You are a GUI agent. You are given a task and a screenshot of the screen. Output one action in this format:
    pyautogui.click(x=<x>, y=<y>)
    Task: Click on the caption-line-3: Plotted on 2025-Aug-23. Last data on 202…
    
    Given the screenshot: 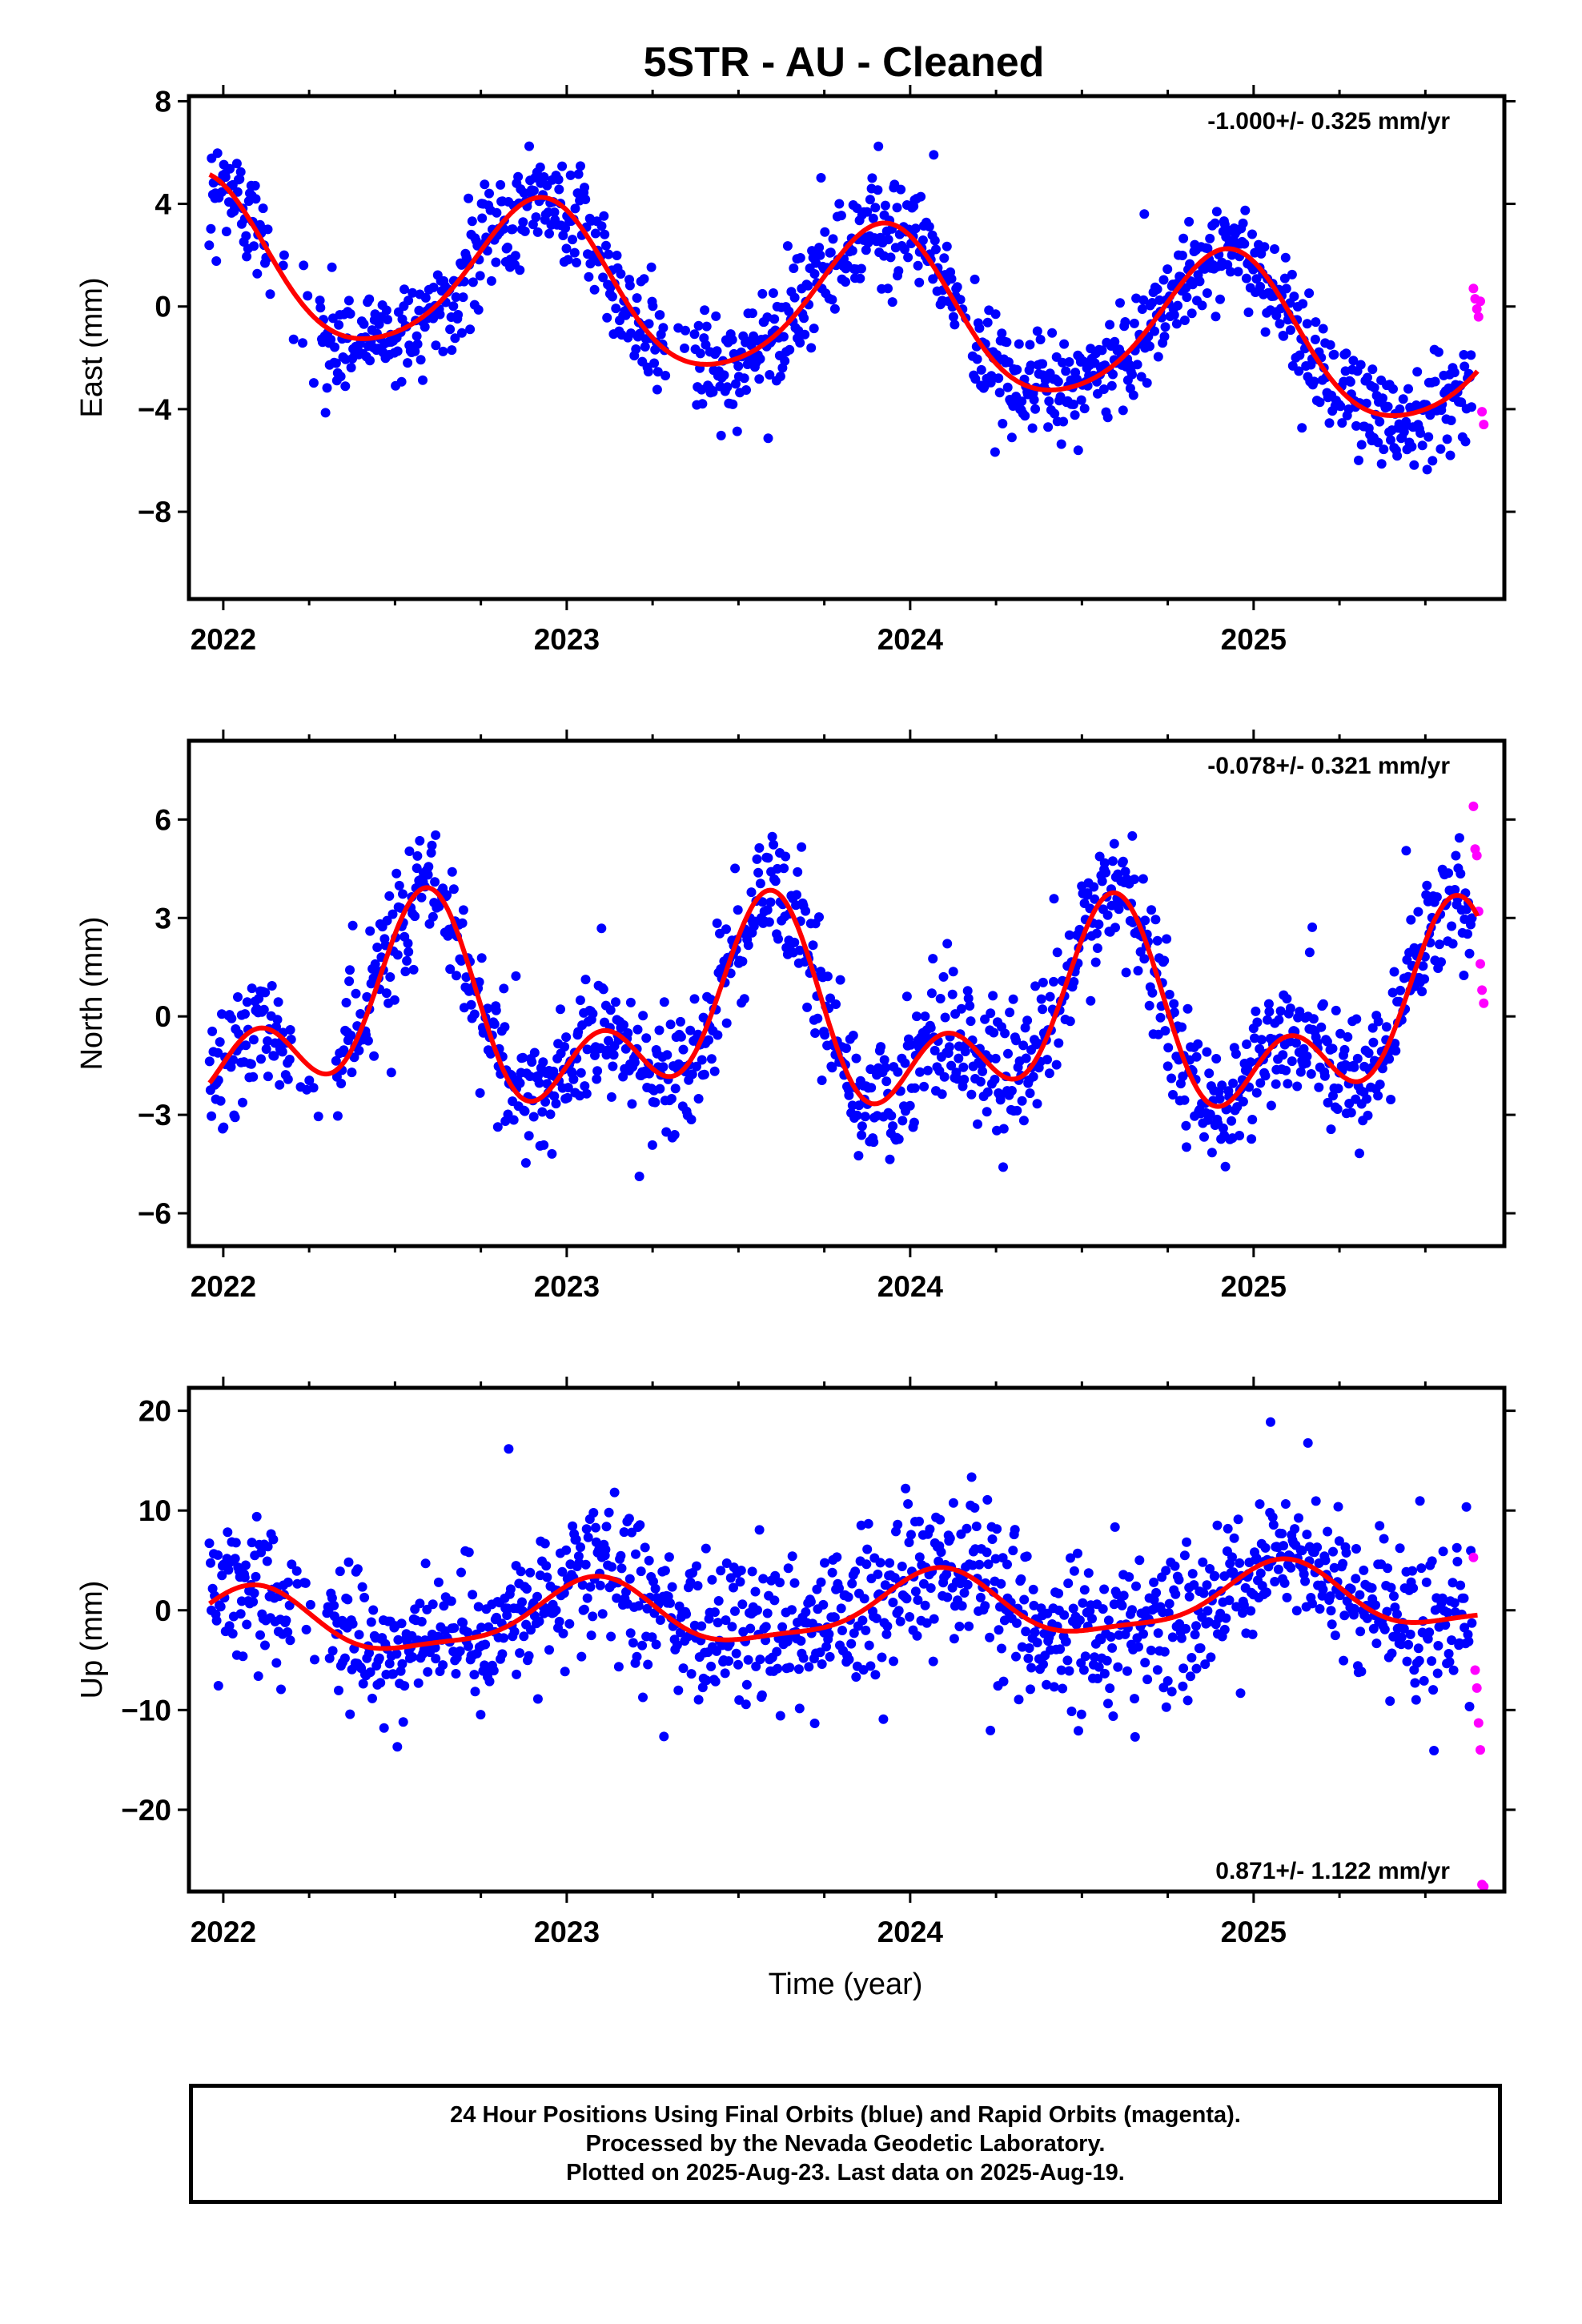 What is the action you would take?
    pyautogui.click(x=846, y=2172)
    